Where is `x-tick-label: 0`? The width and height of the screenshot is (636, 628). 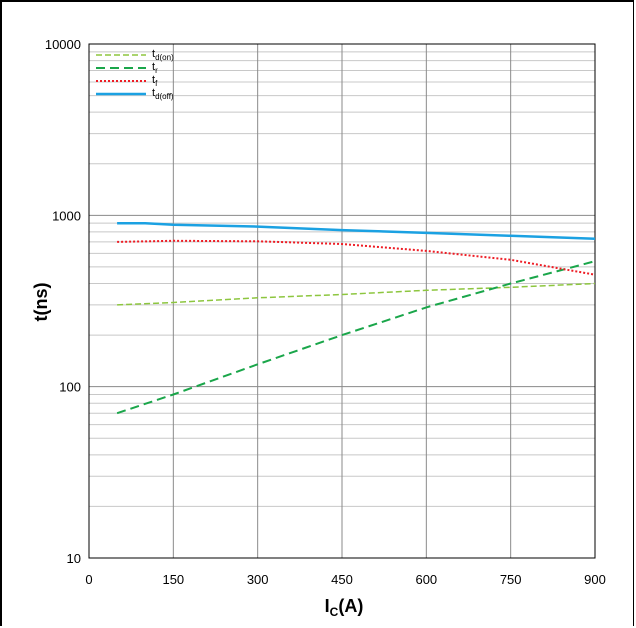
x-tick-label: 0 is located at coordinates (88, 579).